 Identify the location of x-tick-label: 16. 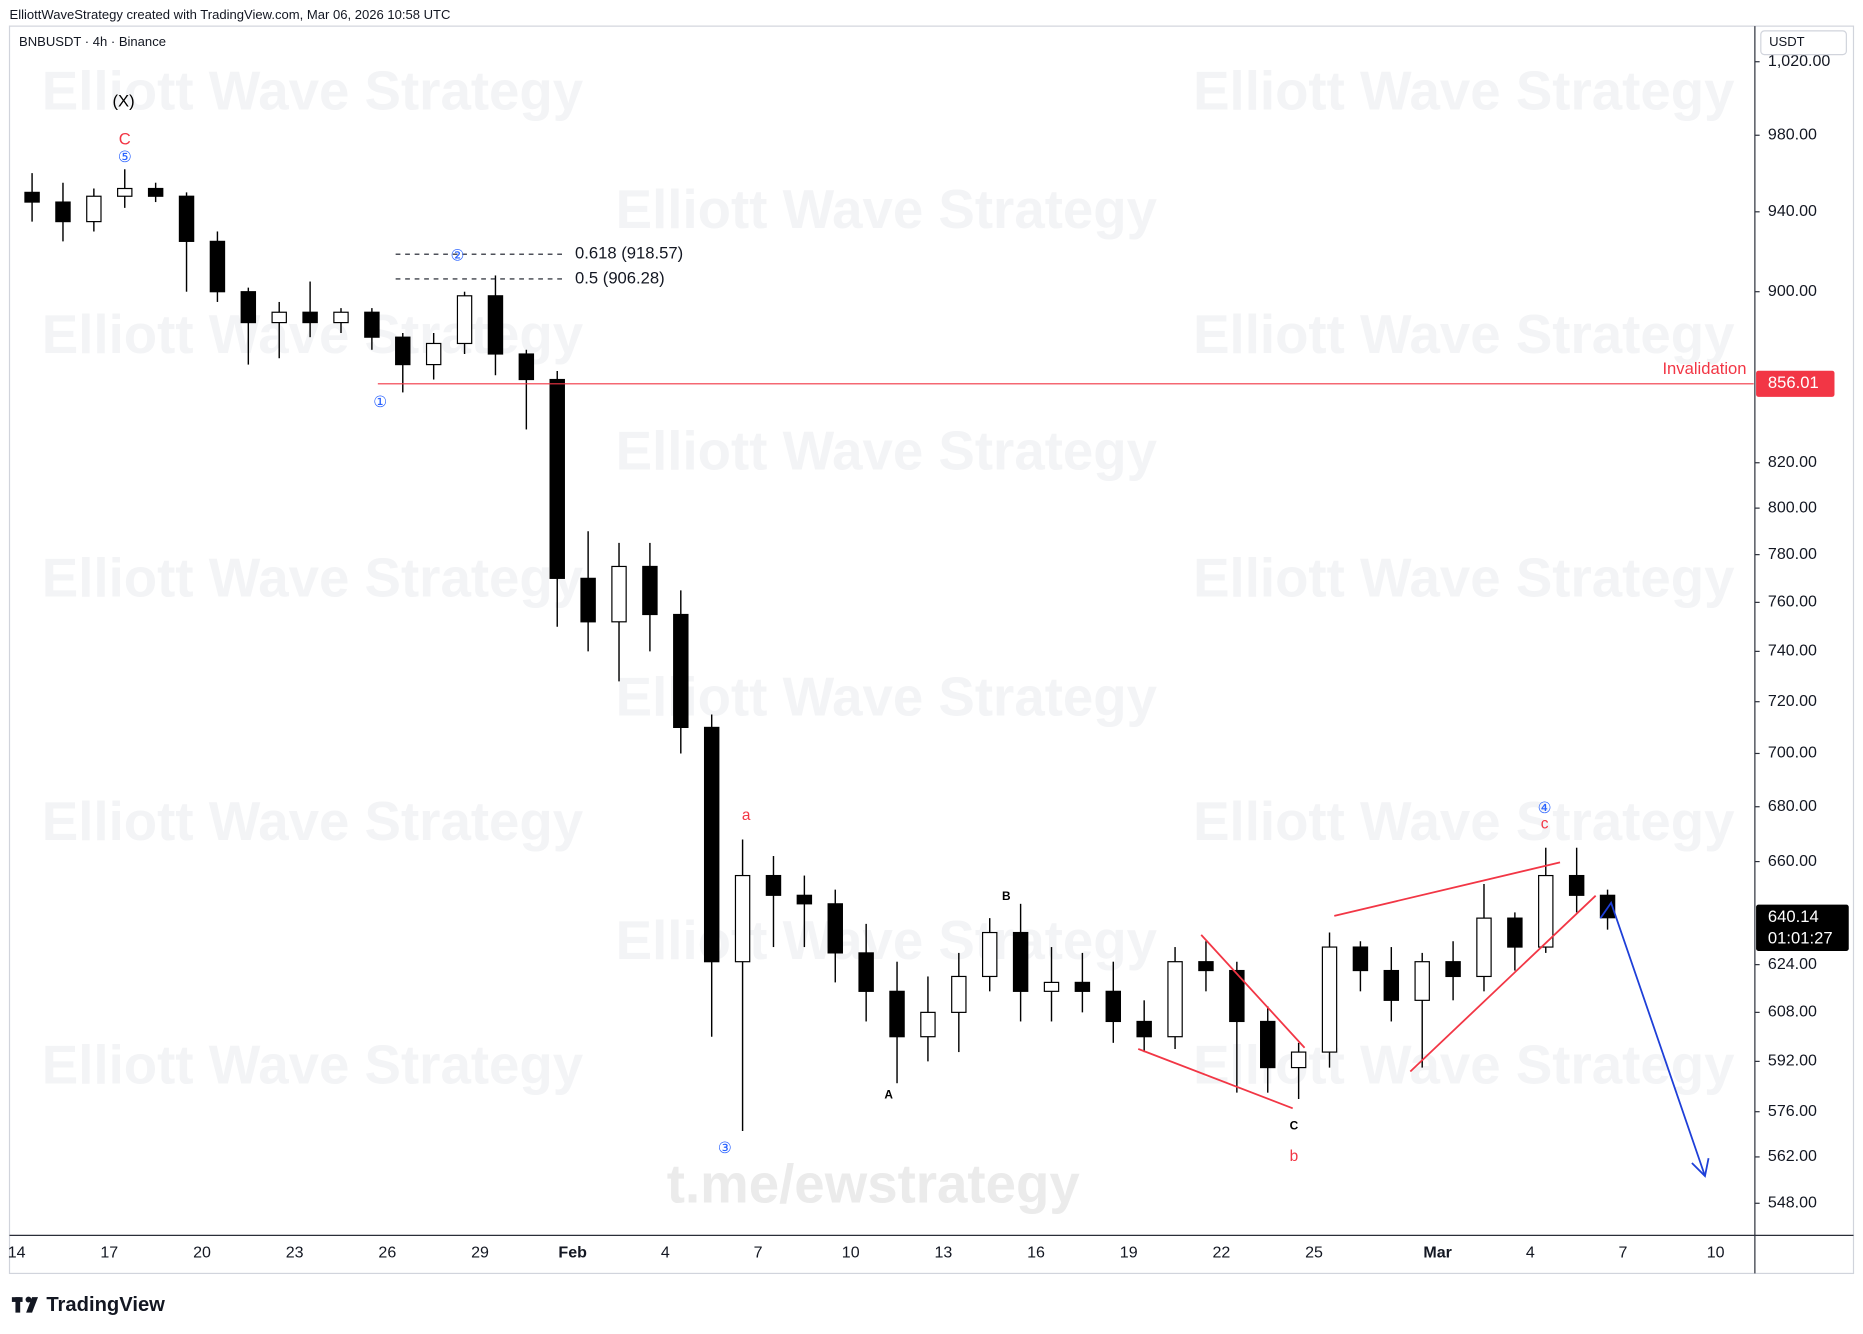
(1036, 1252).